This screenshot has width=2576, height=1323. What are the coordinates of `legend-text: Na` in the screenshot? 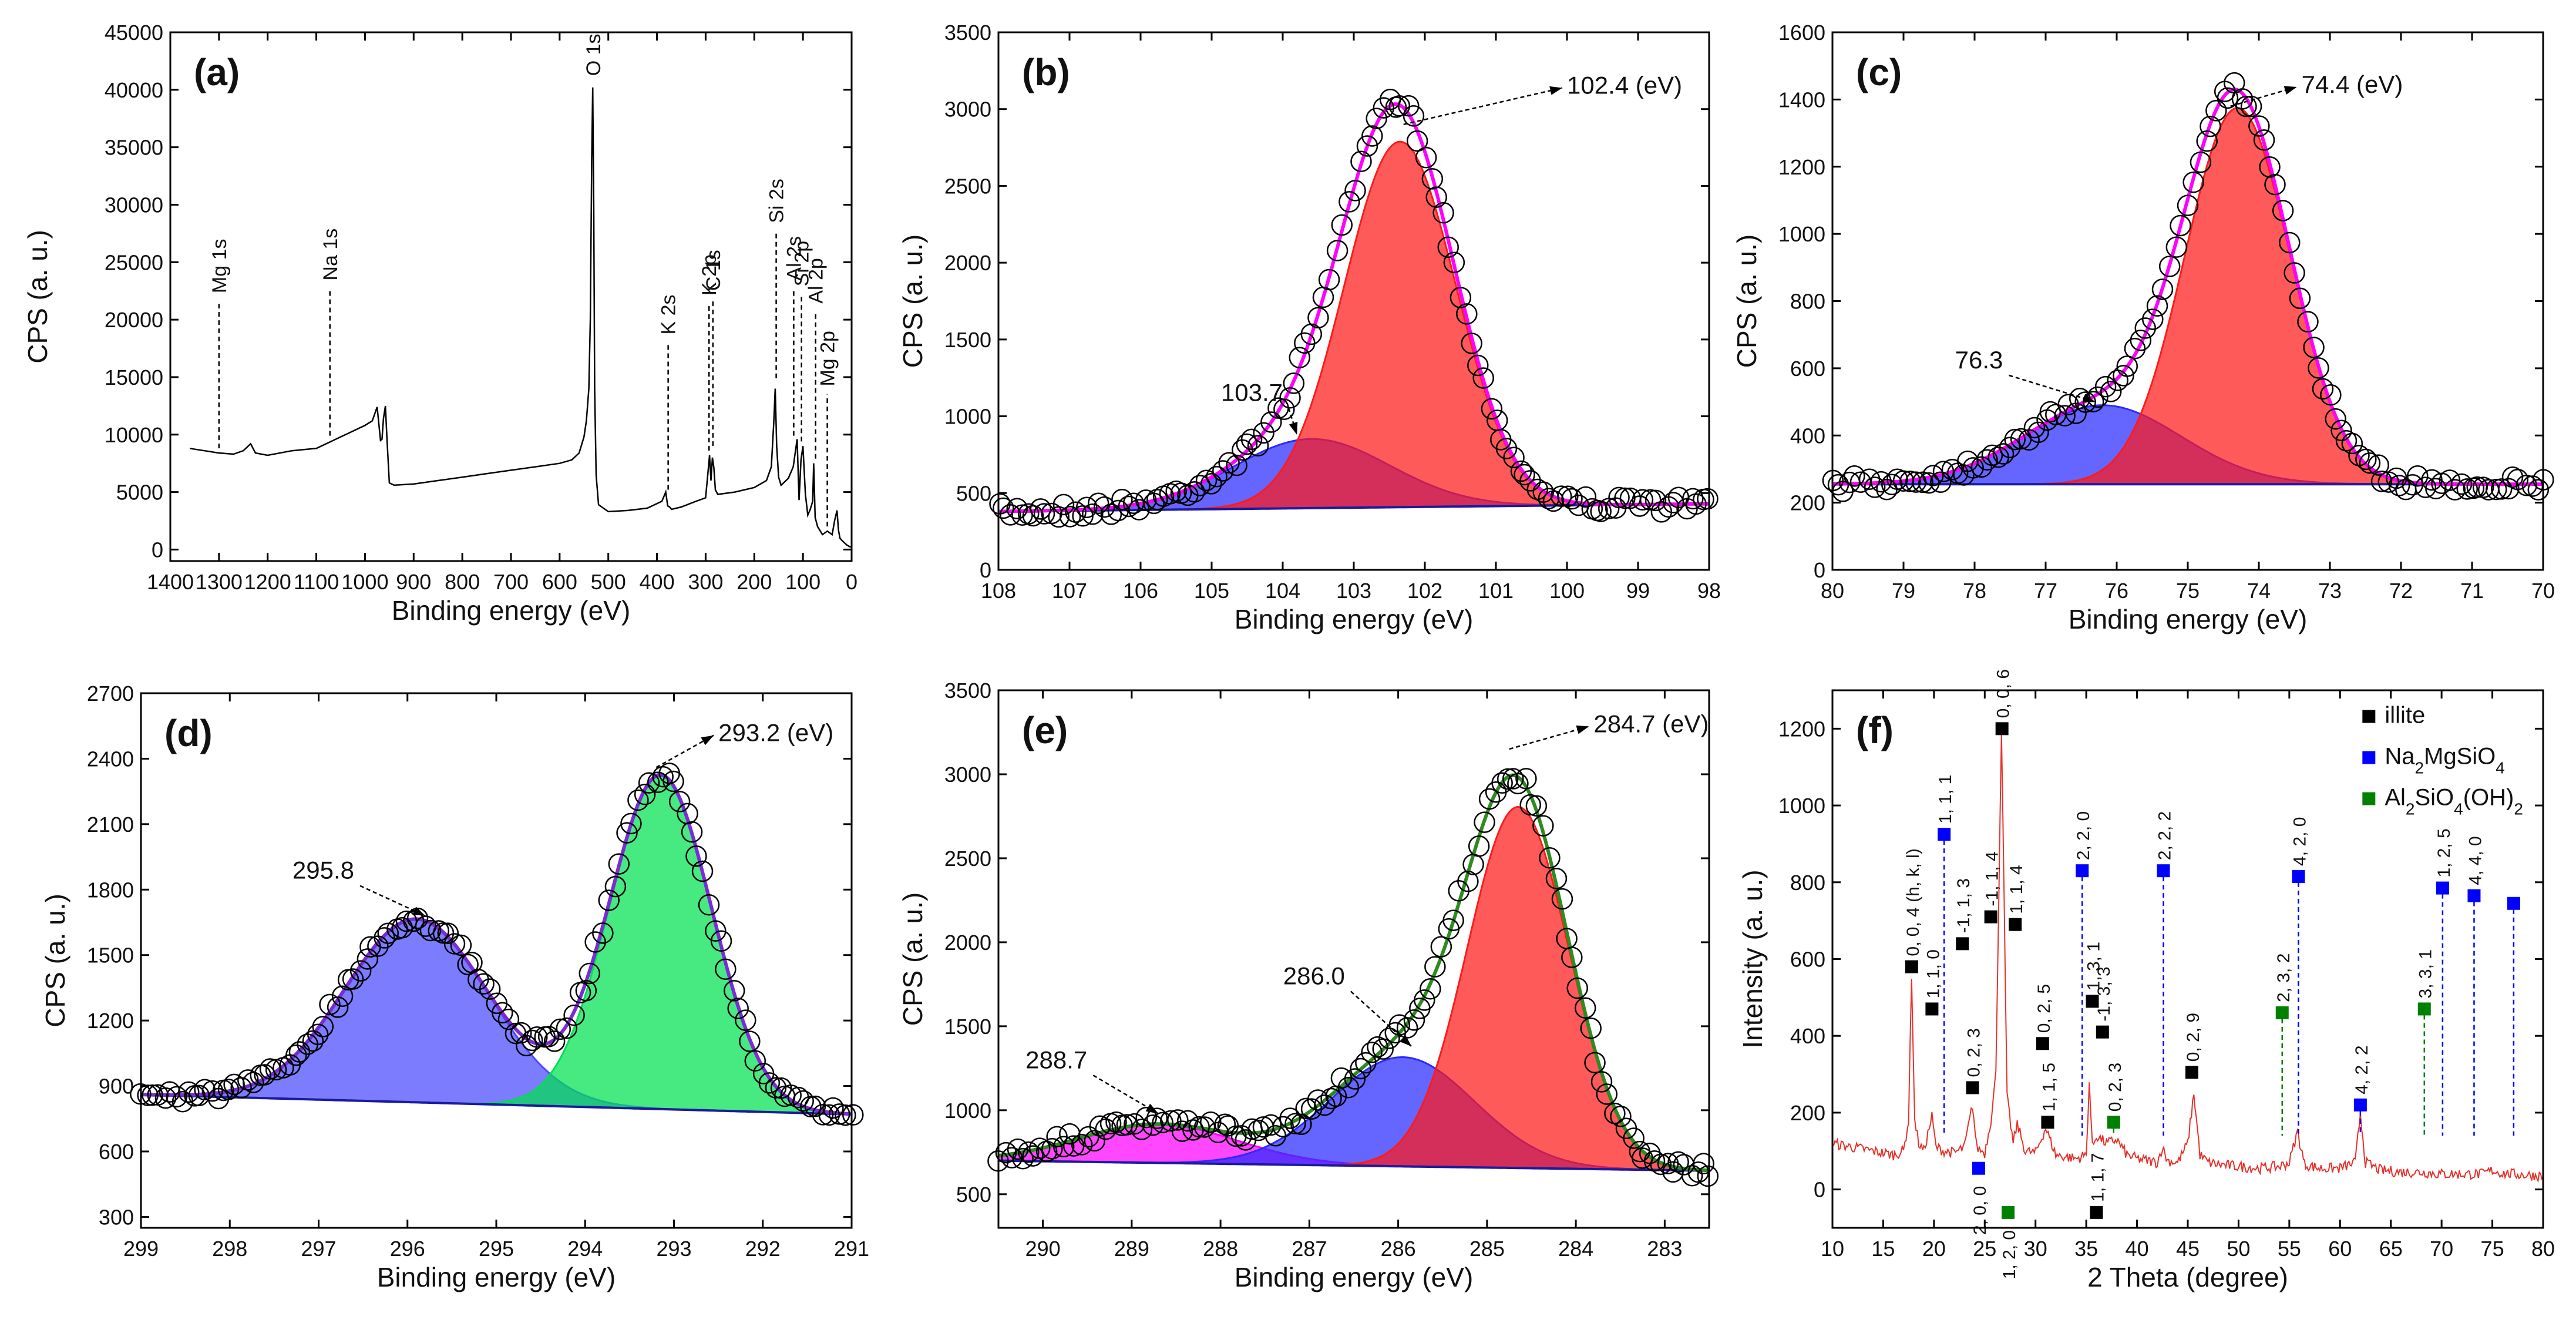 It's located at (2400, 757).